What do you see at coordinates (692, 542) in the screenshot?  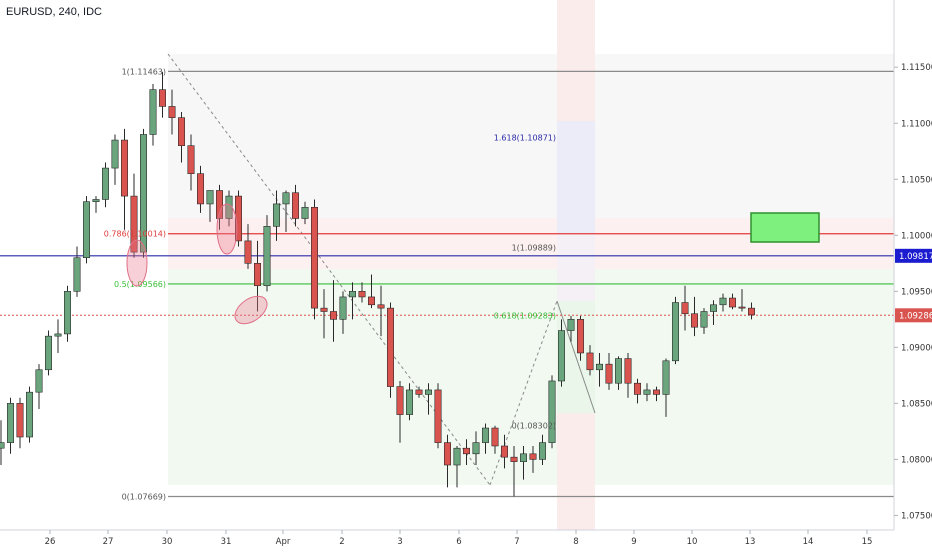 I see `time-tick-label: 10` at bounding box center [692, 542].